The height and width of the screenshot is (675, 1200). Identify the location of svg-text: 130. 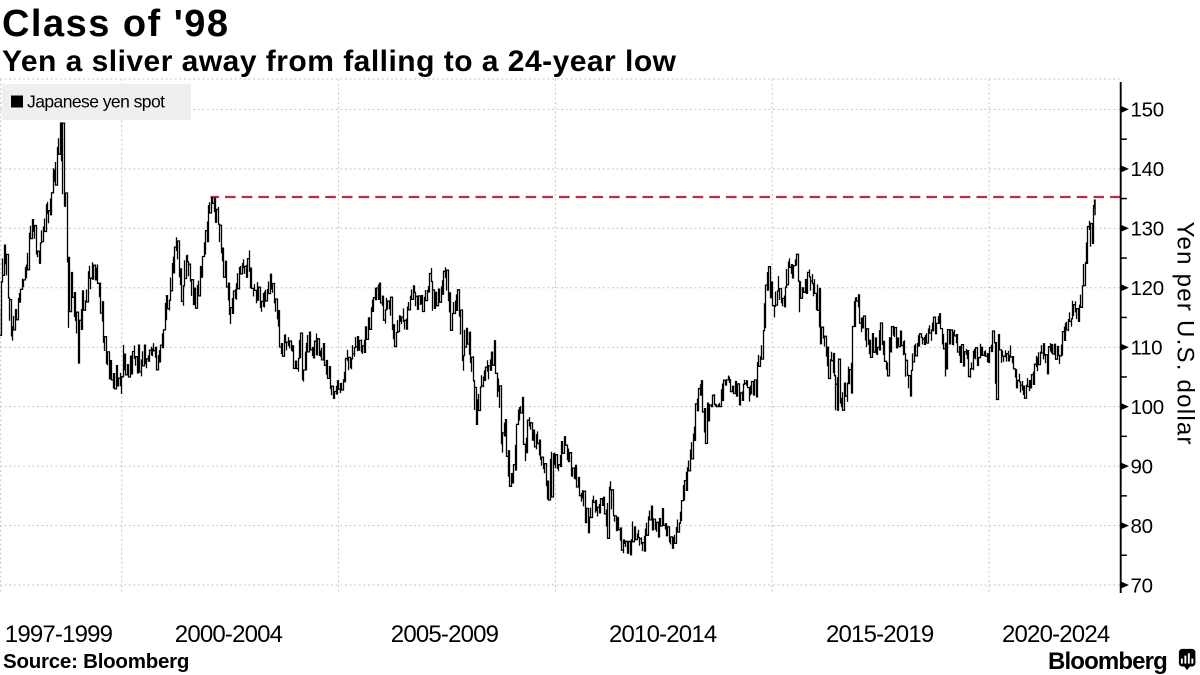
(1147, 229).